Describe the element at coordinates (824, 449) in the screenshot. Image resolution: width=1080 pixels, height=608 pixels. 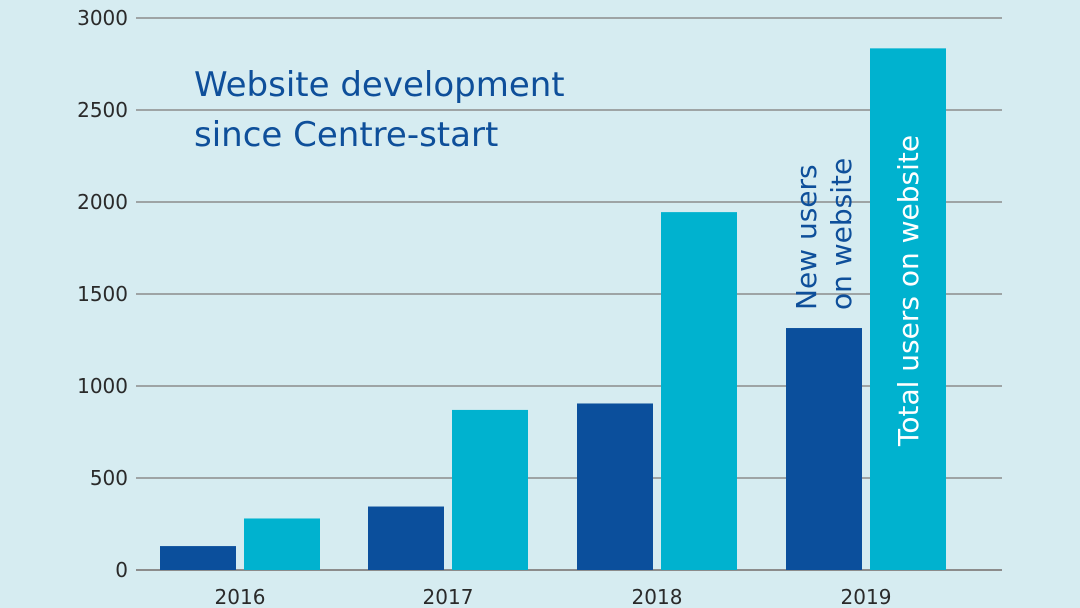
I see `bar-new-users-2019` at that location.